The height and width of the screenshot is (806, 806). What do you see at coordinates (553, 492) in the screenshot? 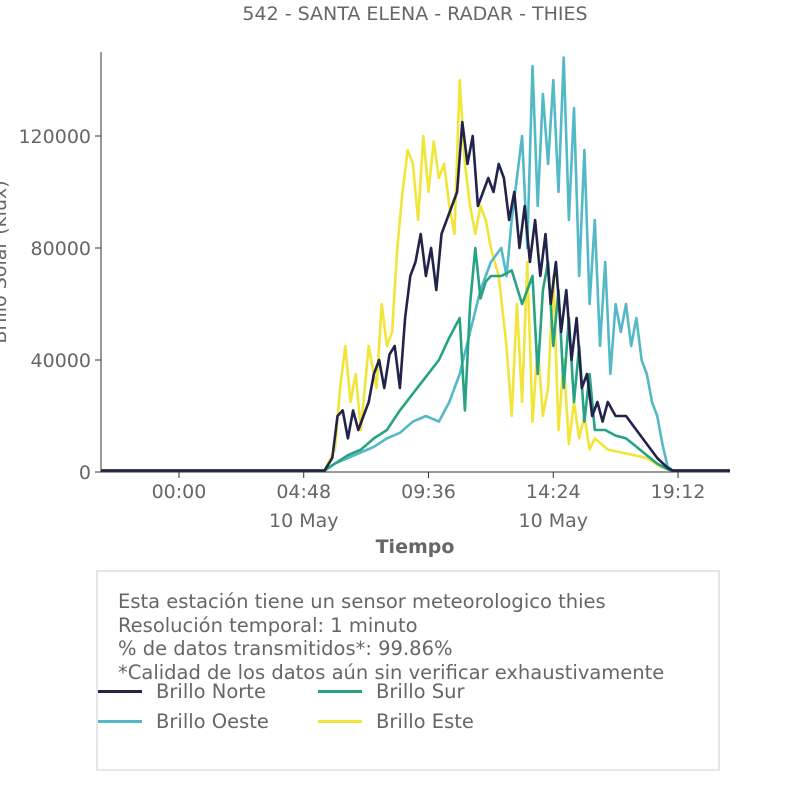
I see `x-tick-label: 14:24` at bounding box center [553, 492].